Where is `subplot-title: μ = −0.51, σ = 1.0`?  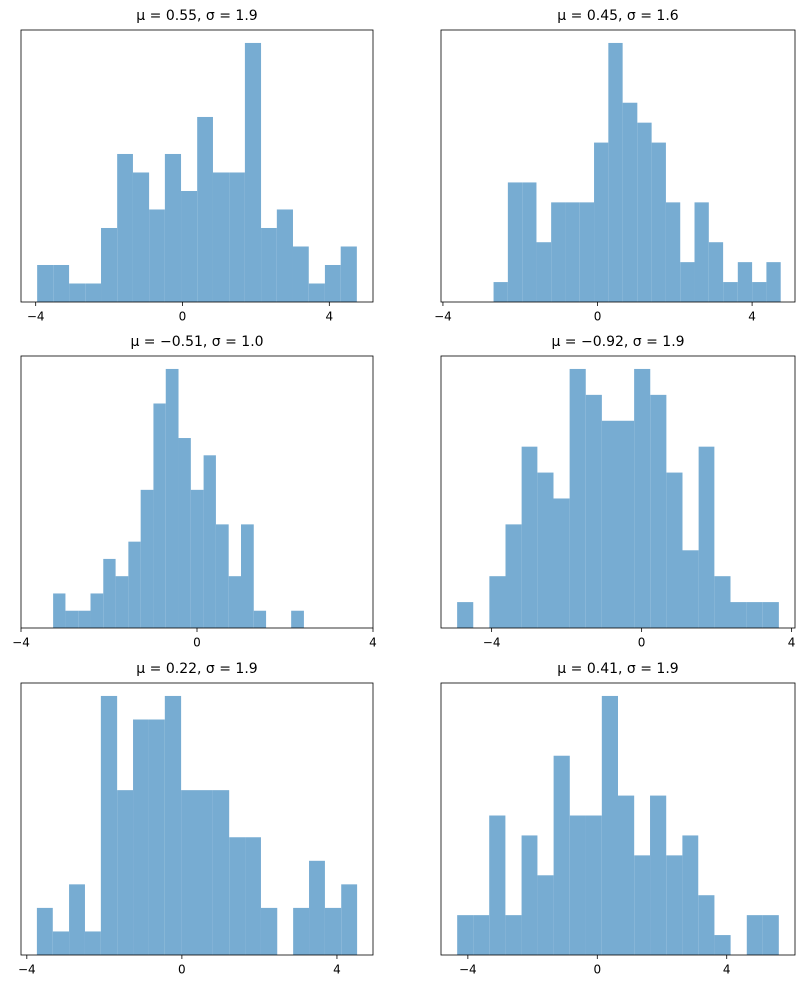 subplot-title: μ = −0.51, σ = 1.0 is located at coordinates (196, 342).